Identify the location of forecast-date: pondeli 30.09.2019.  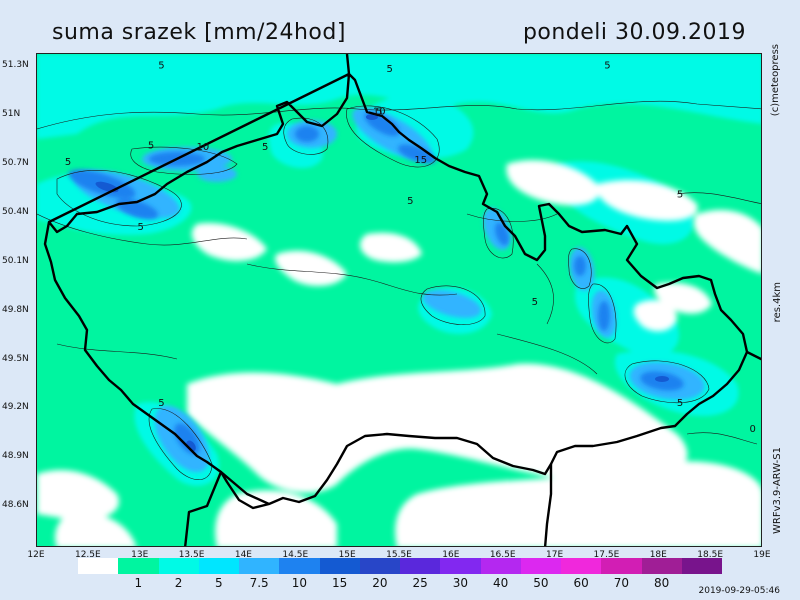
(634, 32).